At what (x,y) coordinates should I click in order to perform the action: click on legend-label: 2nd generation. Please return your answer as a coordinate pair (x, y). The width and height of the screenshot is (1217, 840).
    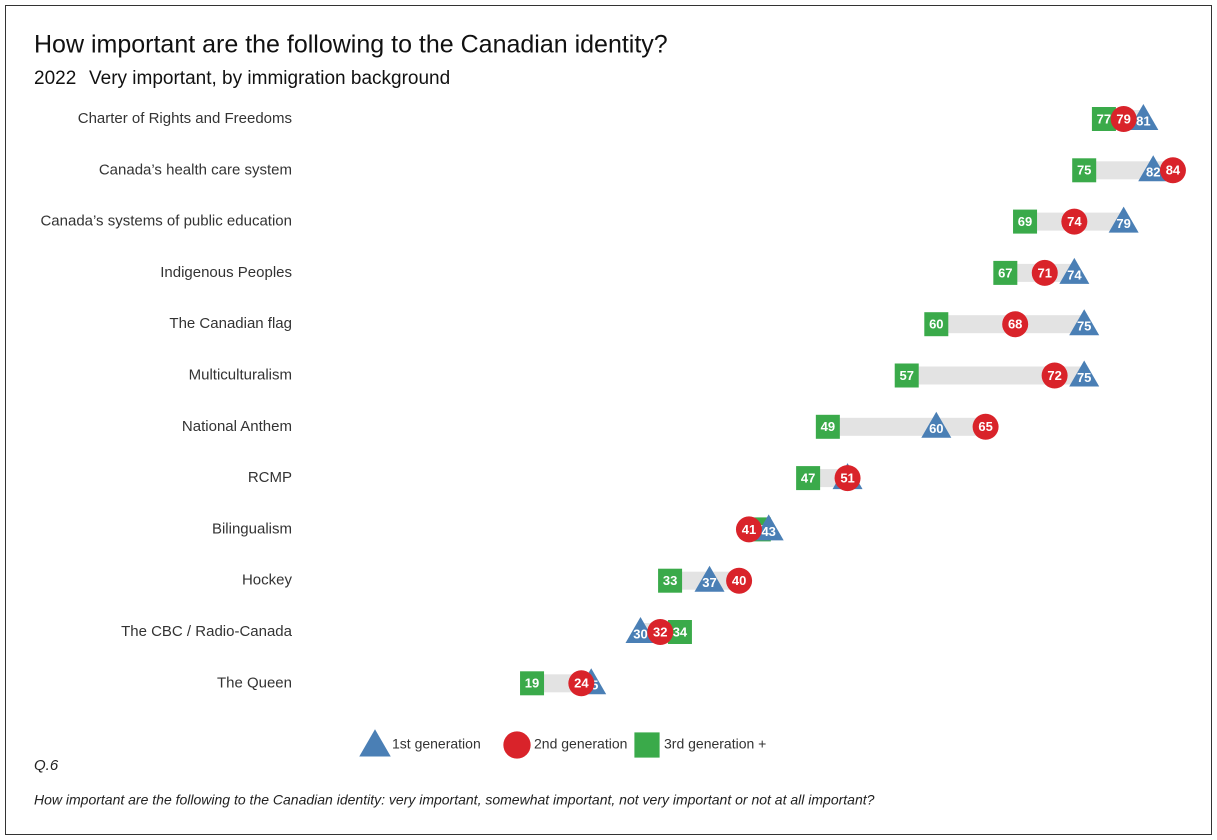
    Looking at the image, I should click on (580, 744).